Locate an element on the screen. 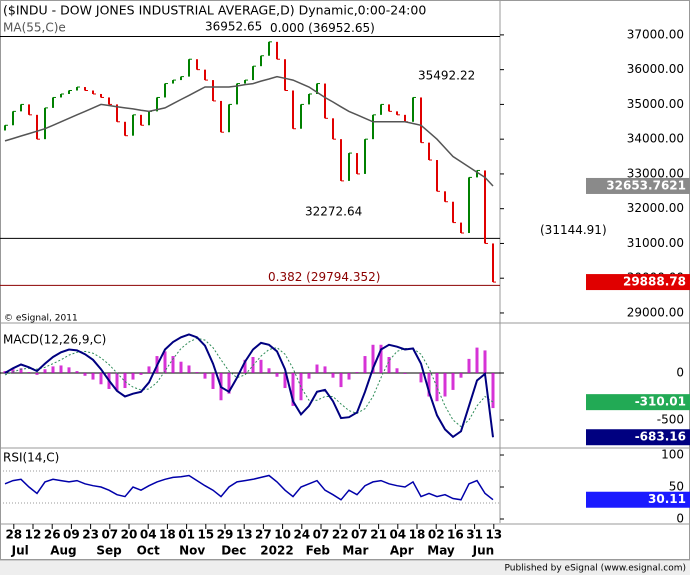 The height and width of the screenshot is (579, 690). value-label: -683.16 is located at coordinates (660, 437).